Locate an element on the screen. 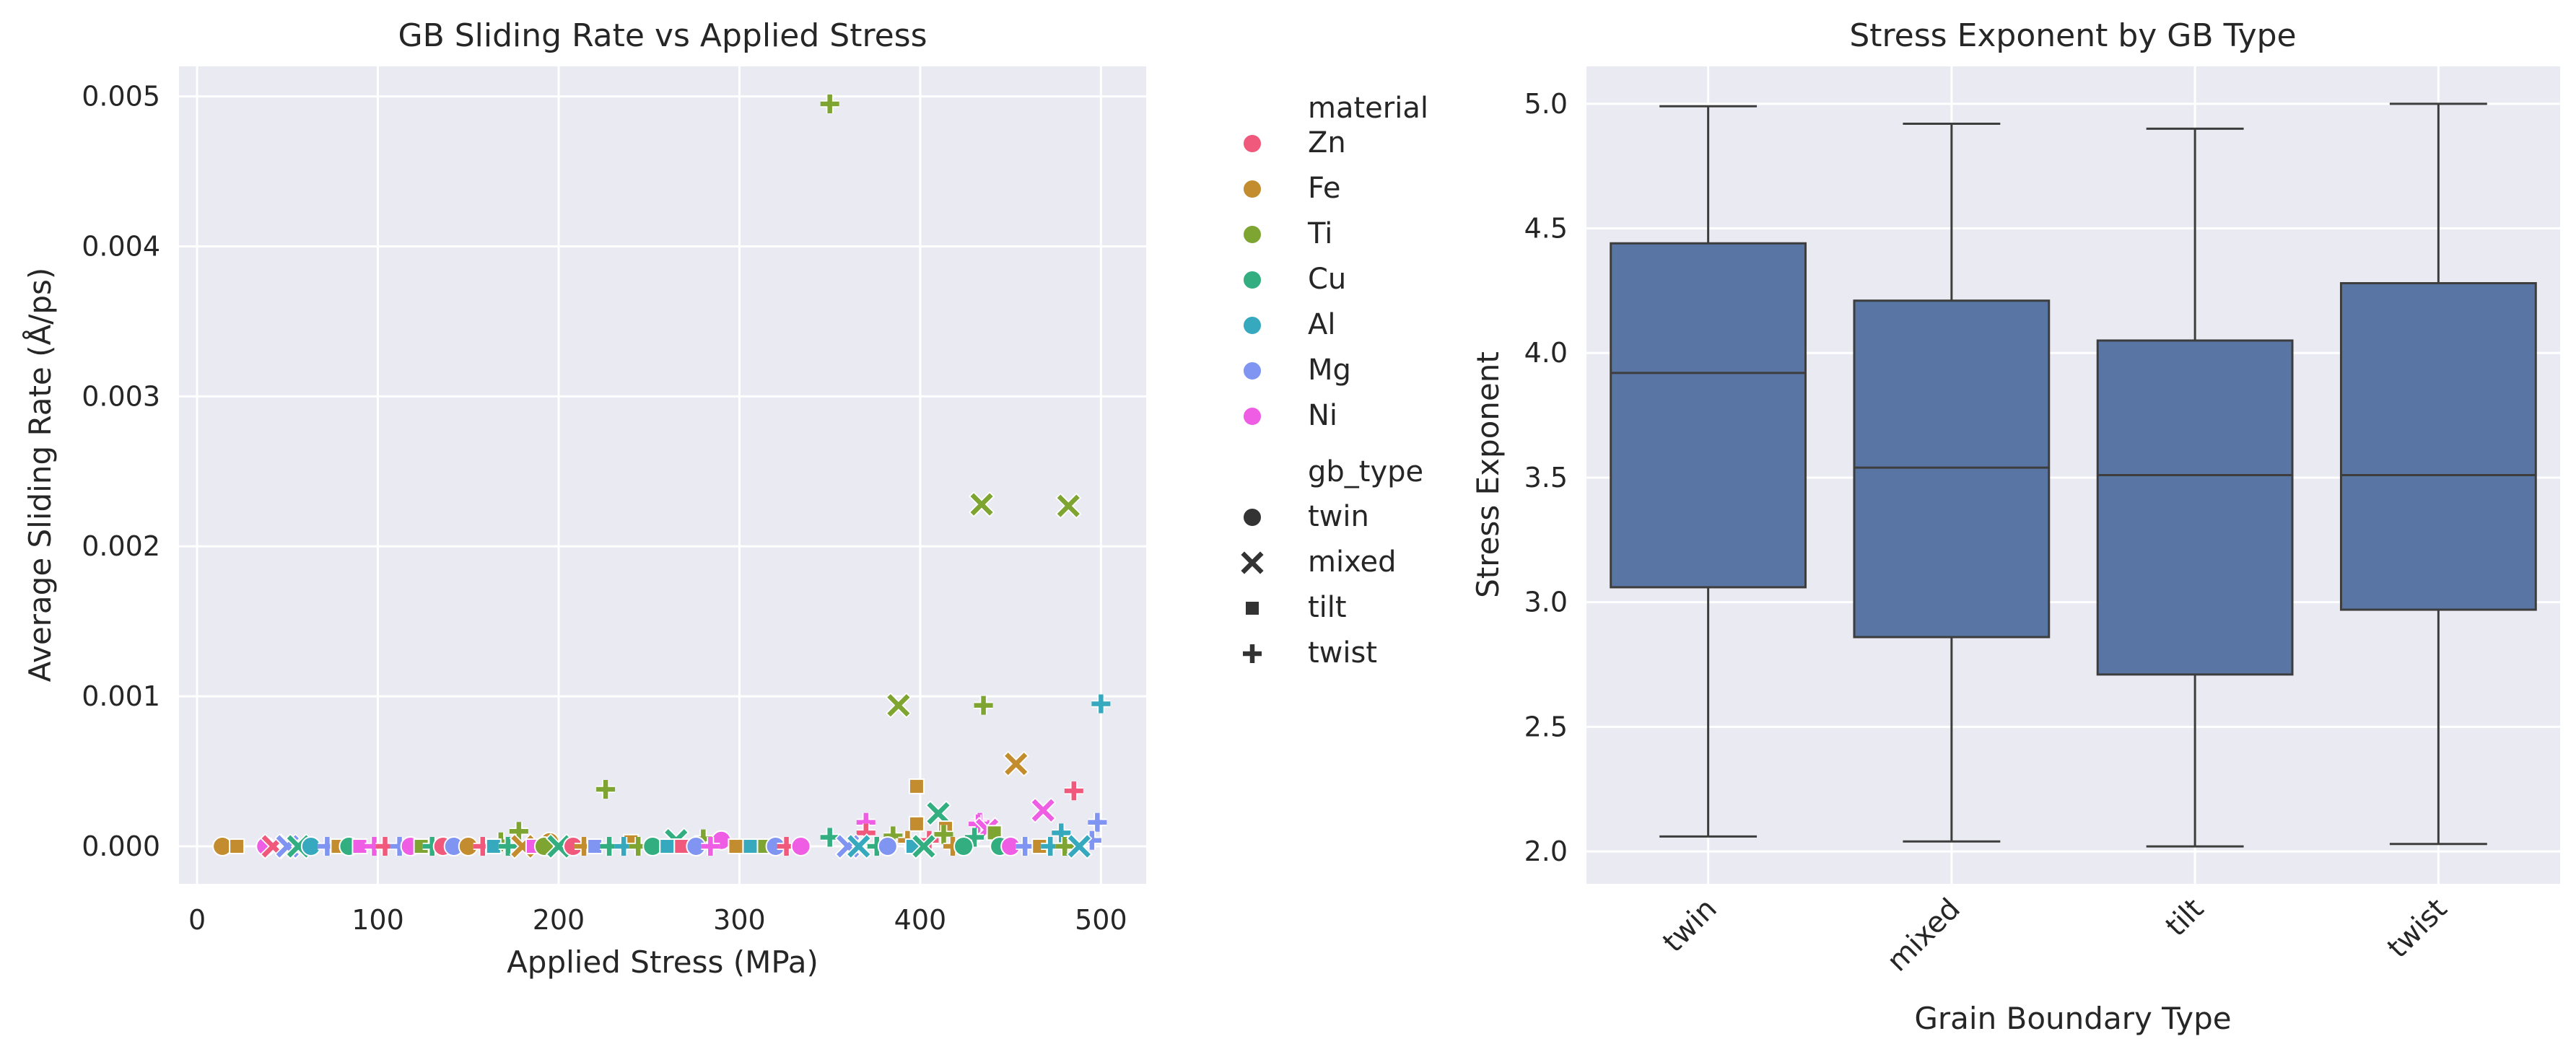  scatter-y-tick-label: 0.003 is located at coordinates (121, 396).